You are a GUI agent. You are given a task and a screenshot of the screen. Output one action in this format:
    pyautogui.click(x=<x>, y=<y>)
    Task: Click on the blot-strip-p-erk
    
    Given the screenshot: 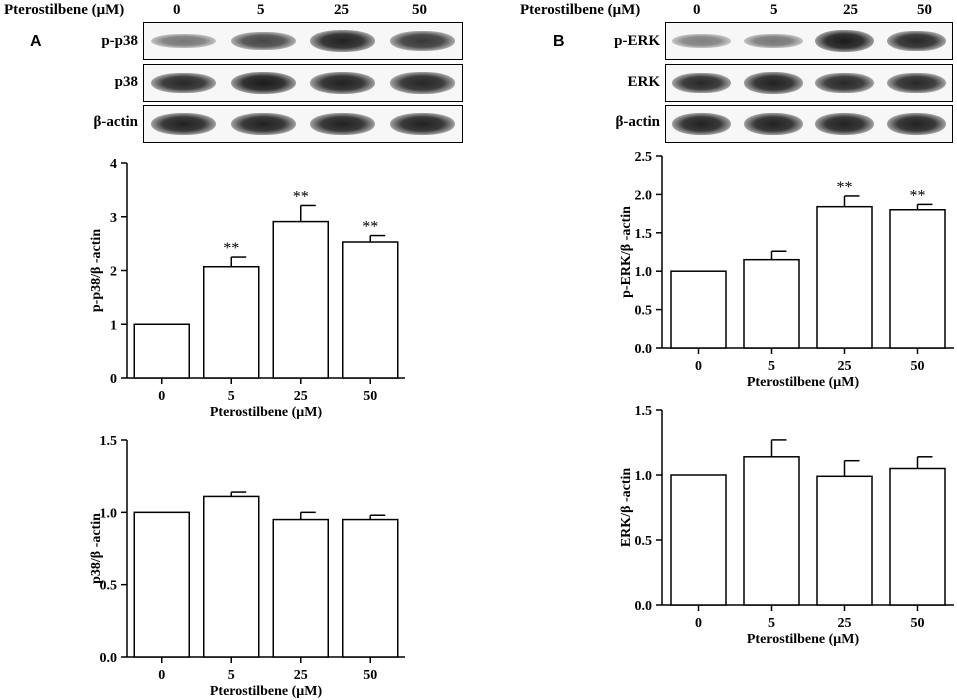 What is the action you would take?
    pyautogui.click(x=809, y=41)
    